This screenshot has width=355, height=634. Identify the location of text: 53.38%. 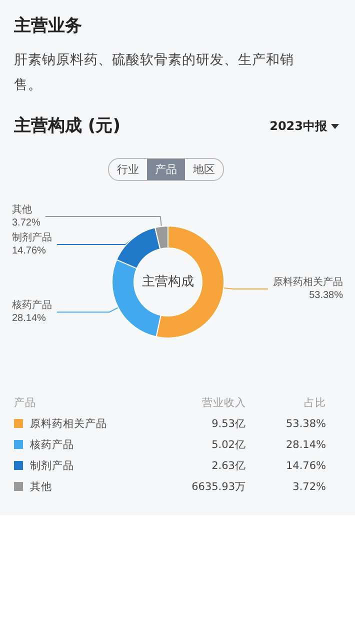
(306, 424).